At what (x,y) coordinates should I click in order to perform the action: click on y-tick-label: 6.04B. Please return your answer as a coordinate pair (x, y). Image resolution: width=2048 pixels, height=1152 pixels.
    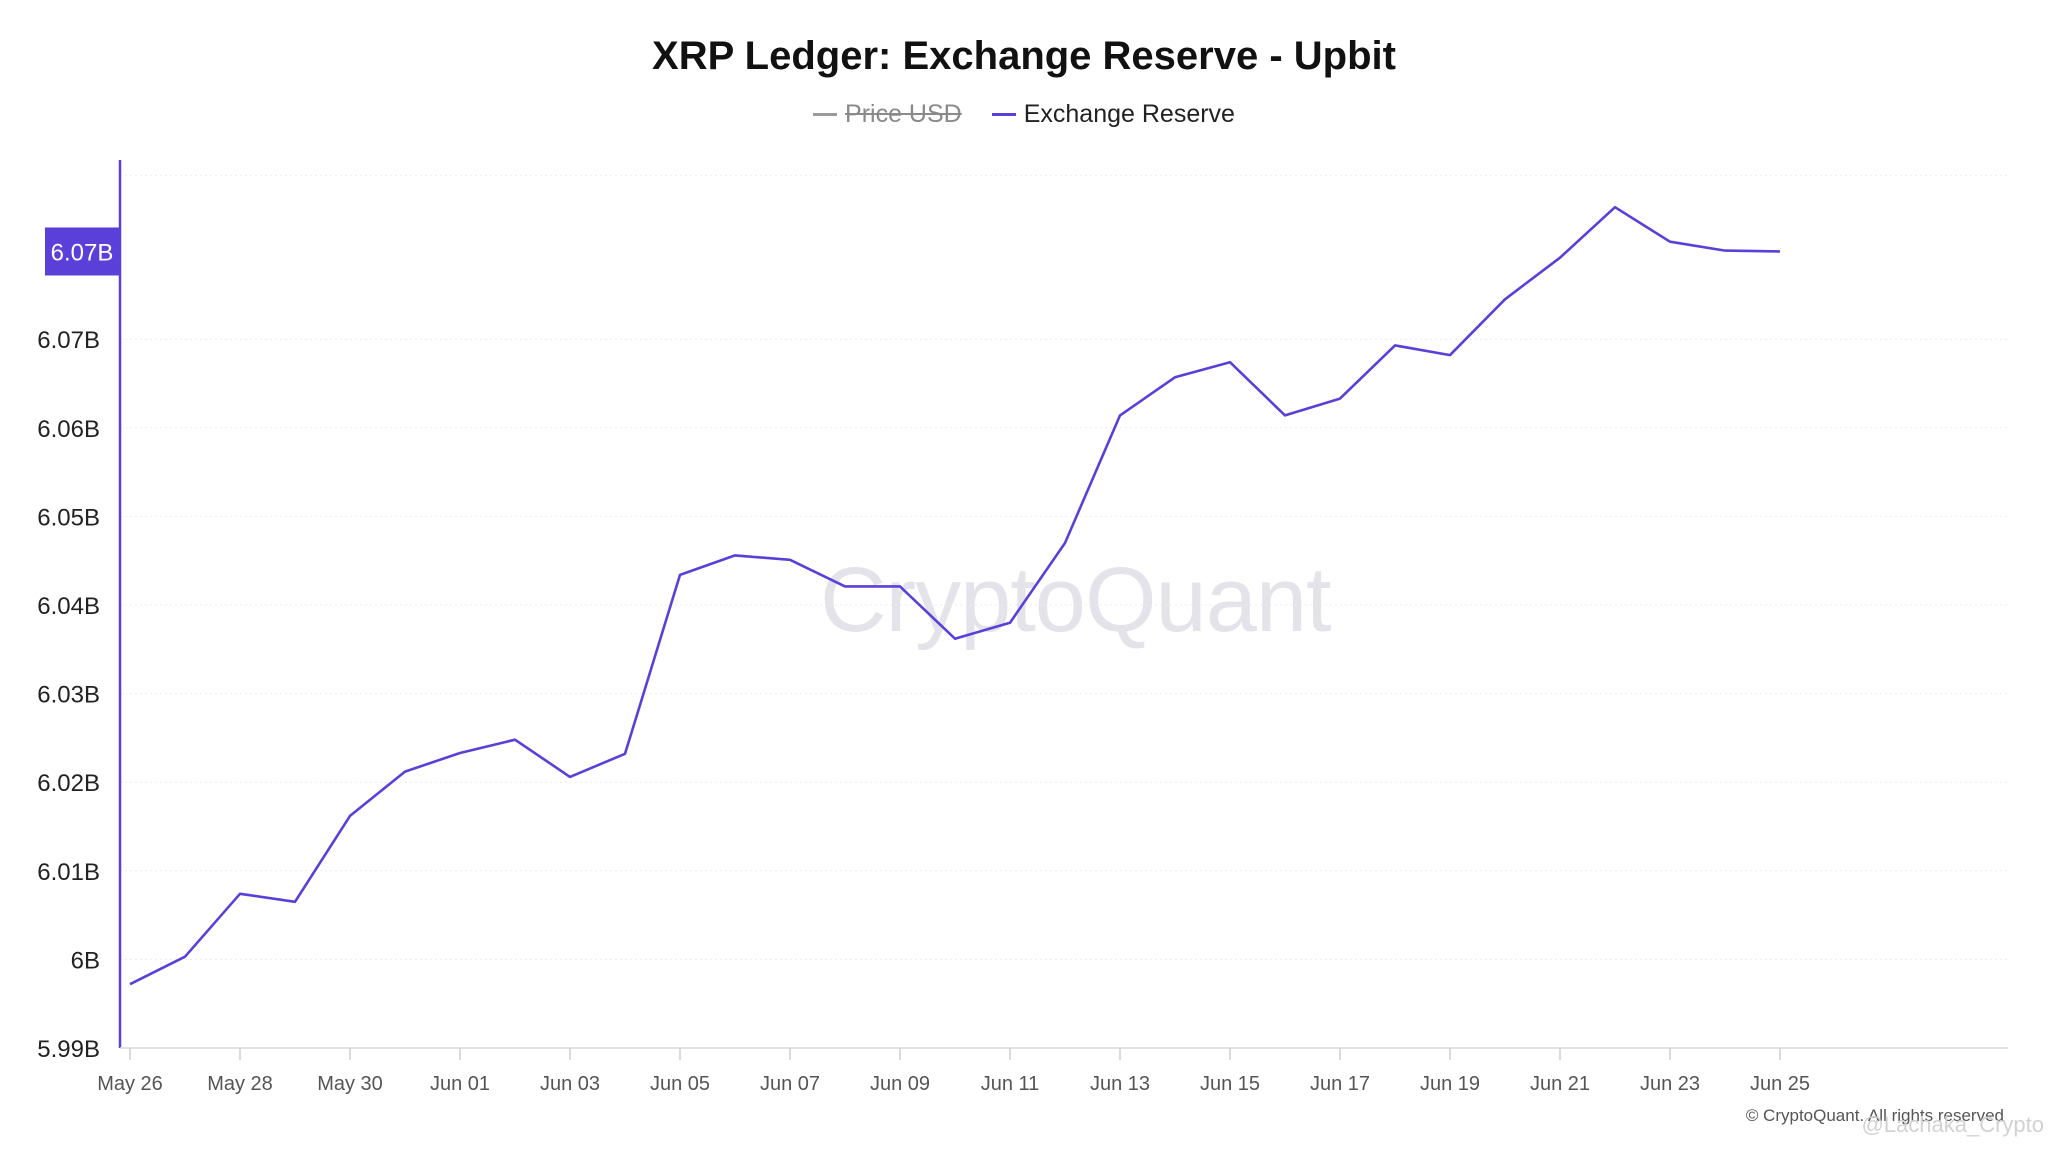
    Looking at the image, I should click on (68, 606).